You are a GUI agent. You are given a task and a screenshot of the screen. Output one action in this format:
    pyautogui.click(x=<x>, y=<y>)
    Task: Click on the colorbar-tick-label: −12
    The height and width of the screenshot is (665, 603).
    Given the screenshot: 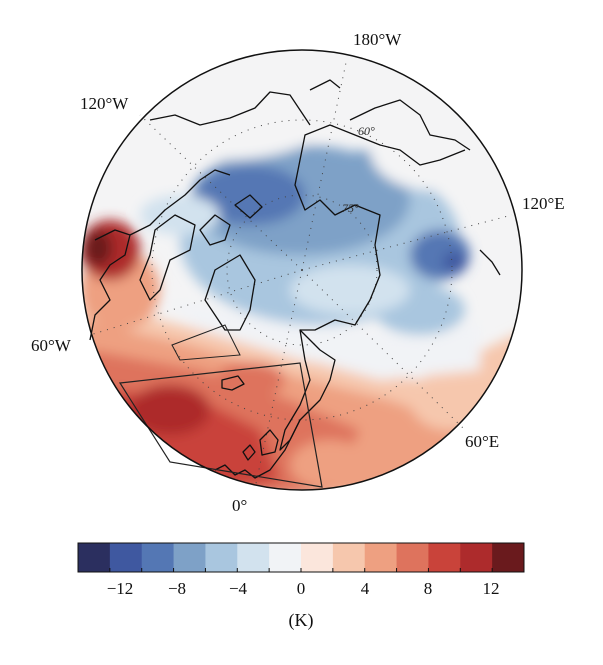 What is the action you would take?
    pyautogui.click(x=120, y=588)
    